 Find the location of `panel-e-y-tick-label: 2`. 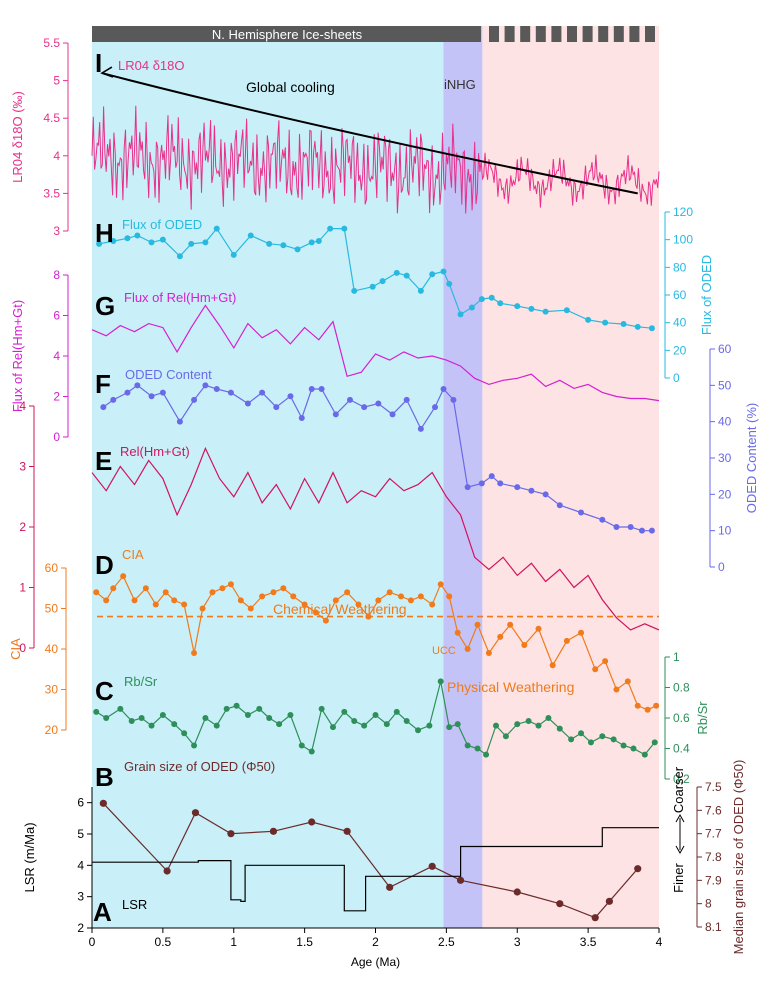

panel-e-y-tick-label: 2 is located at coordinates (22, 527).